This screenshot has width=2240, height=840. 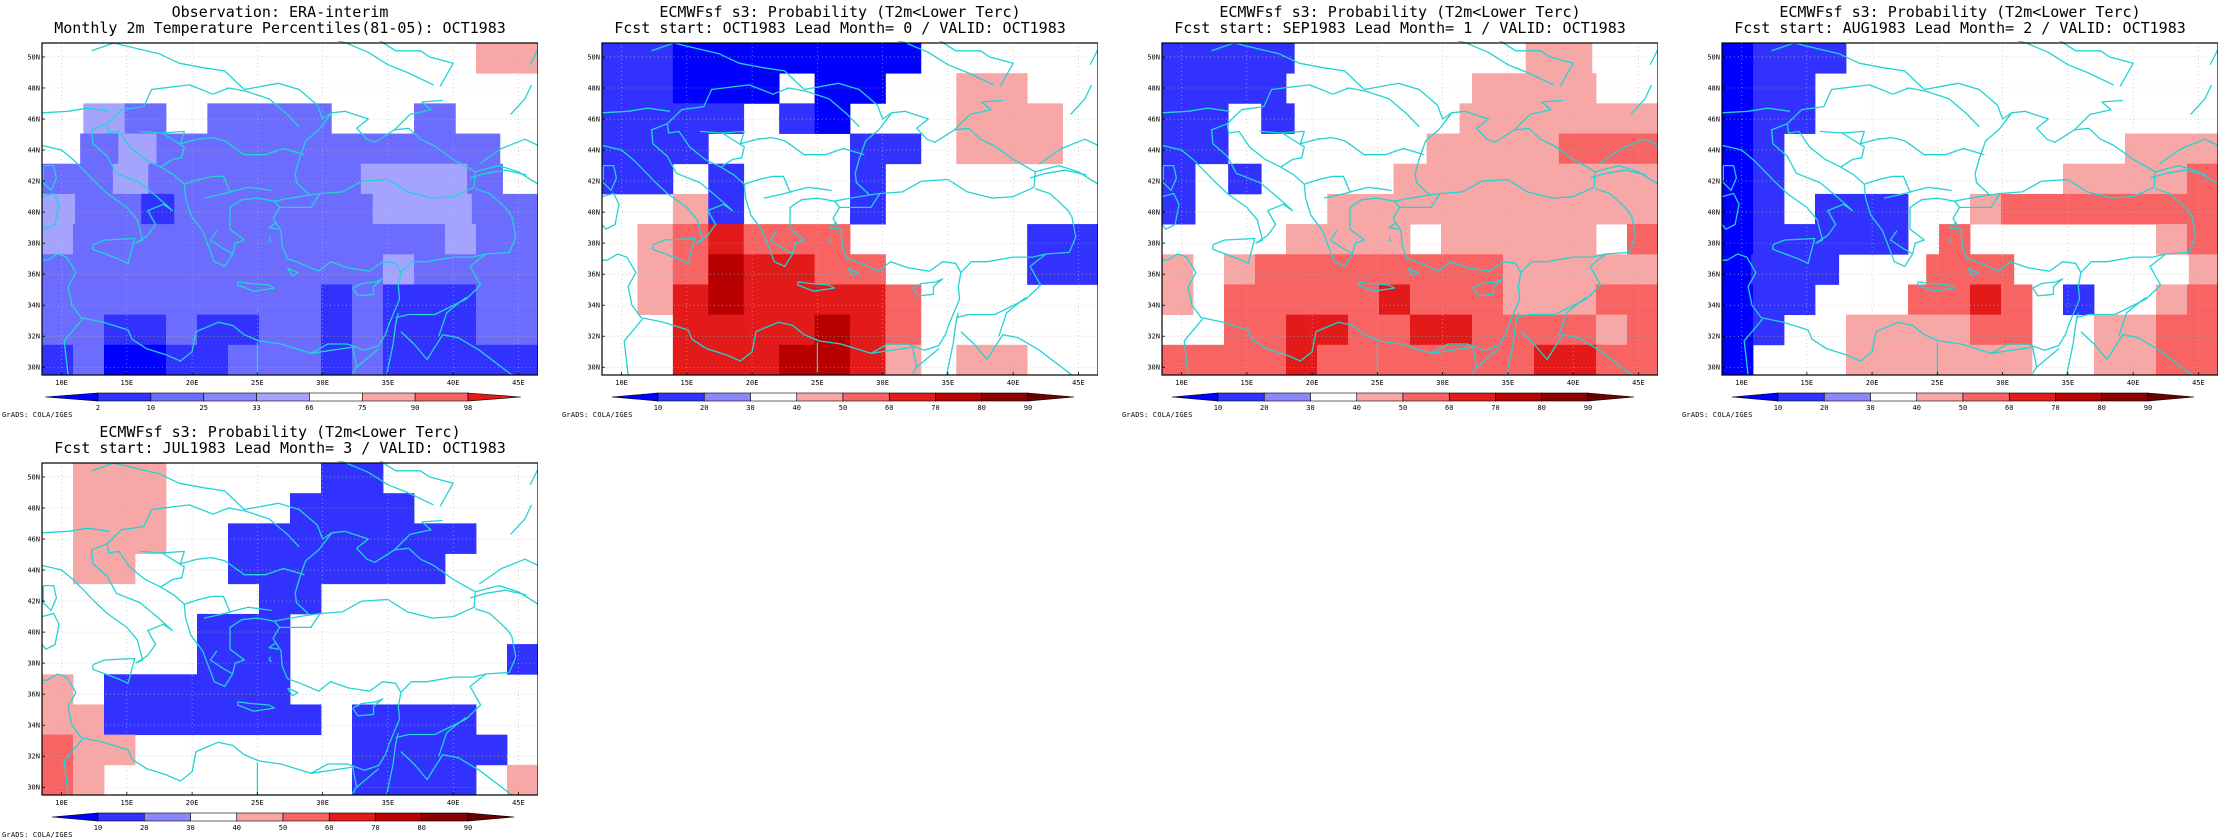 What do you see at coordinates (280, 12) in the screenshot?
I see `panel-title: Observation: ERA-interim` at bounding box center [280, 12].